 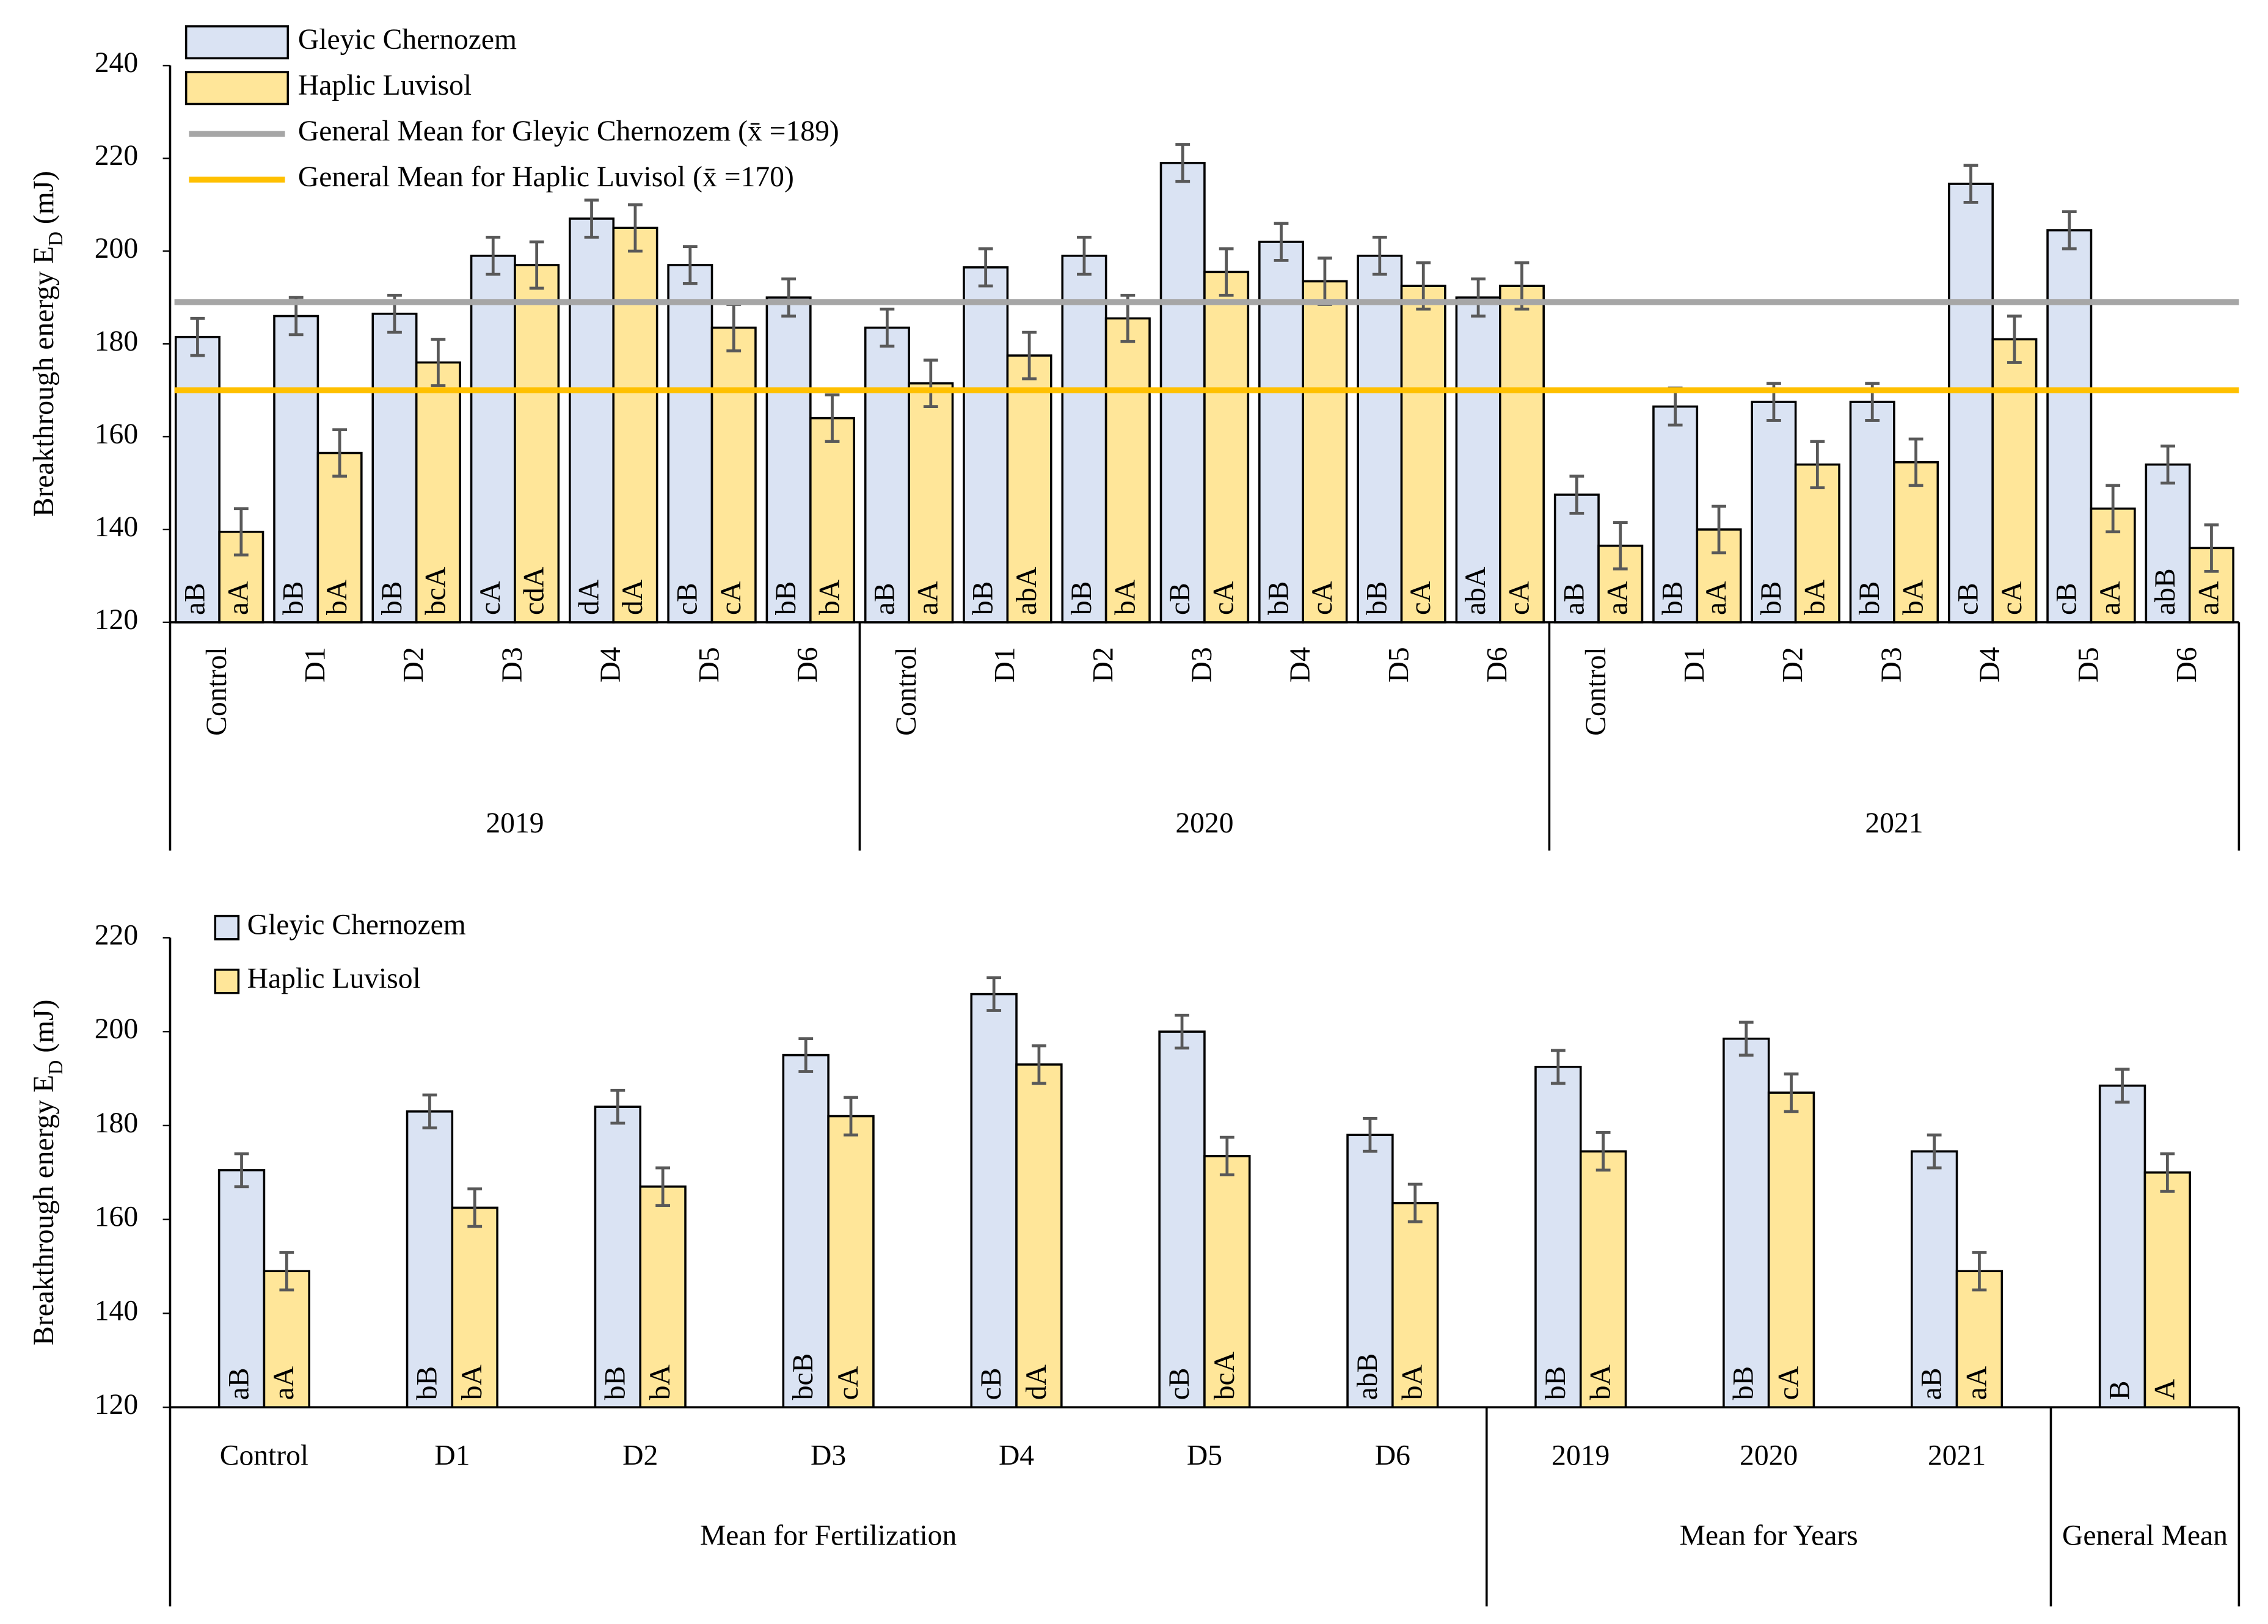 I want to click on group-label: Mean for Years, so click(x=1769, y=1536).